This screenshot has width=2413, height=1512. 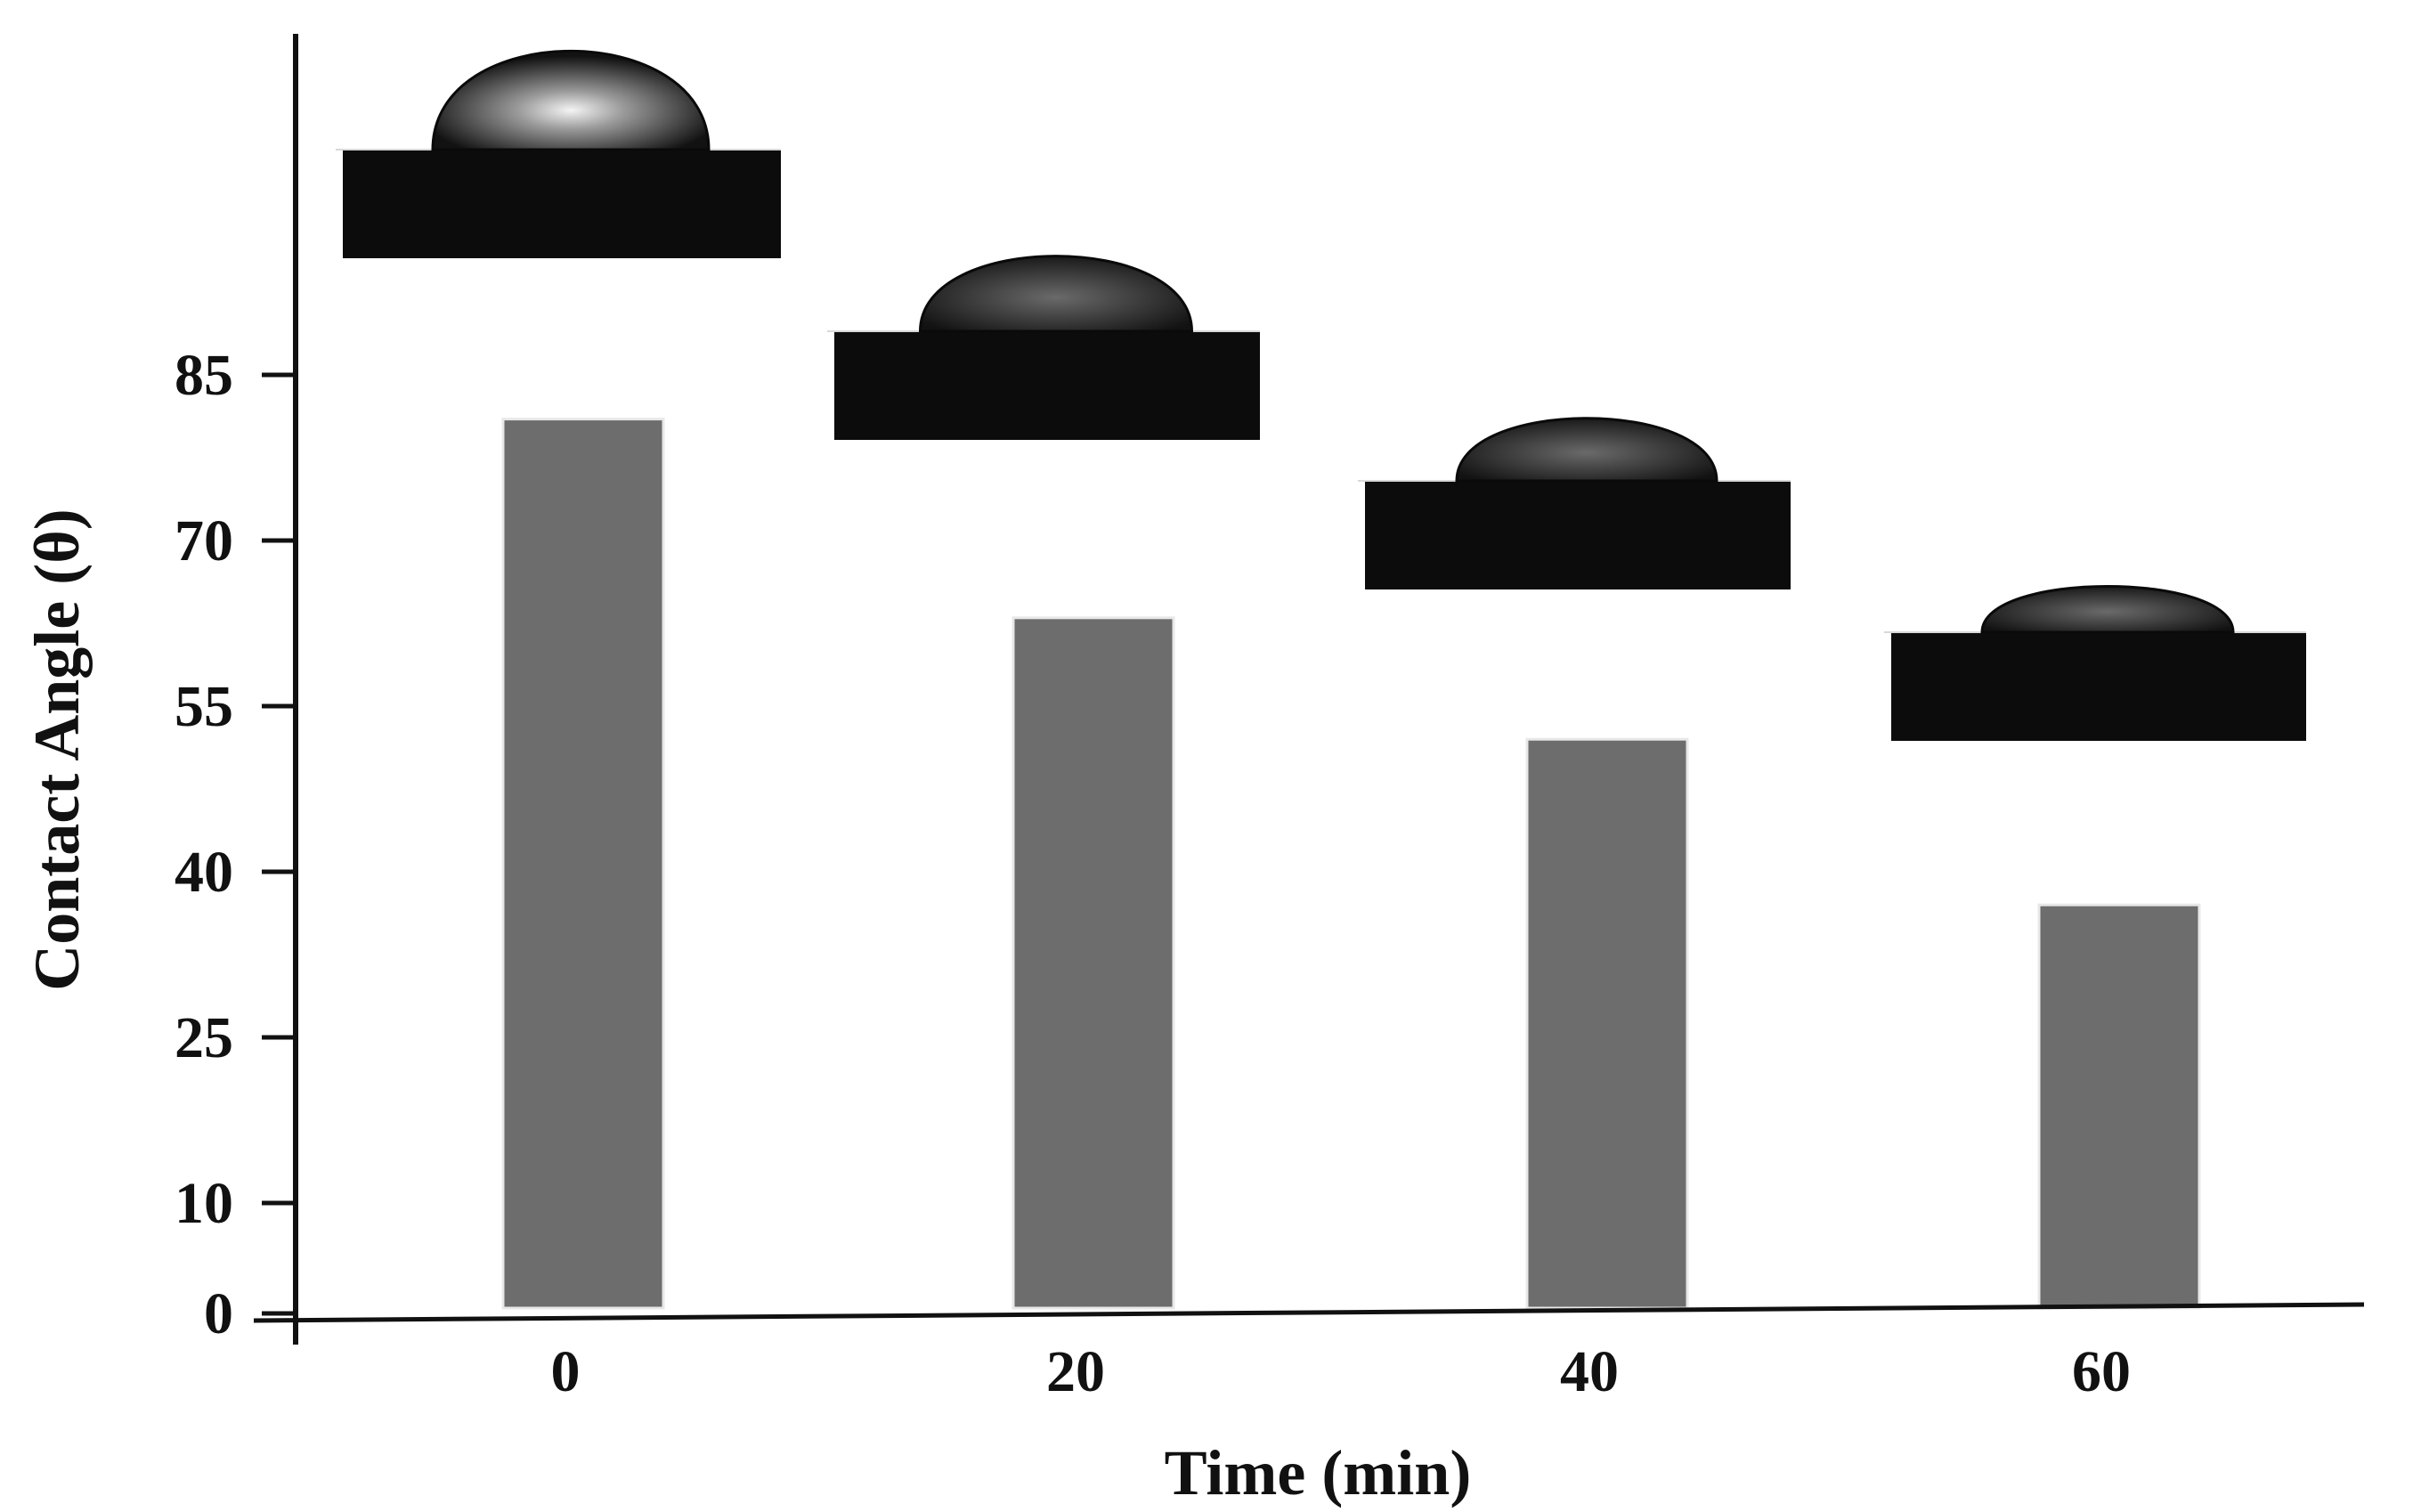 What do you see at coordinates (204, 375) in the screenshot?
I see `y-tick-label: 85` at bounding box center [204, 375].